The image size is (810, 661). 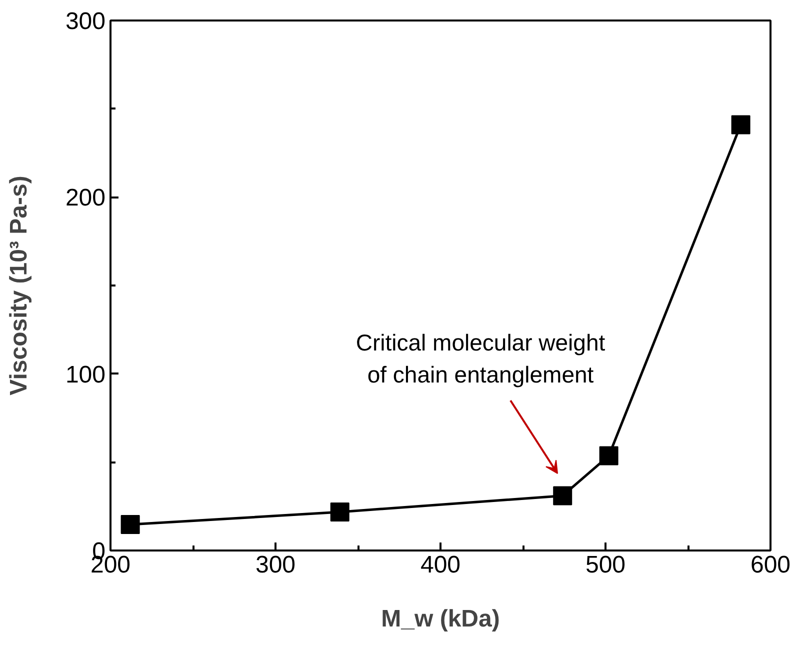 What do you see at coordinates (18, 286) in the screenshot?
I see `y-axis-title: Viscosity (10³ Pa-s)` at bounding box center [18, 286].